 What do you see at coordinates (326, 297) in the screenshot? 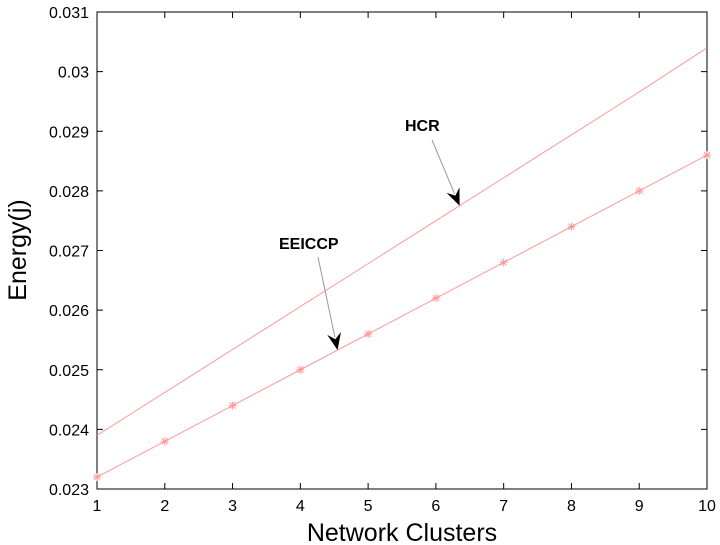
I see `eeiccp-arrow-line` at bounding box center [326, 297].